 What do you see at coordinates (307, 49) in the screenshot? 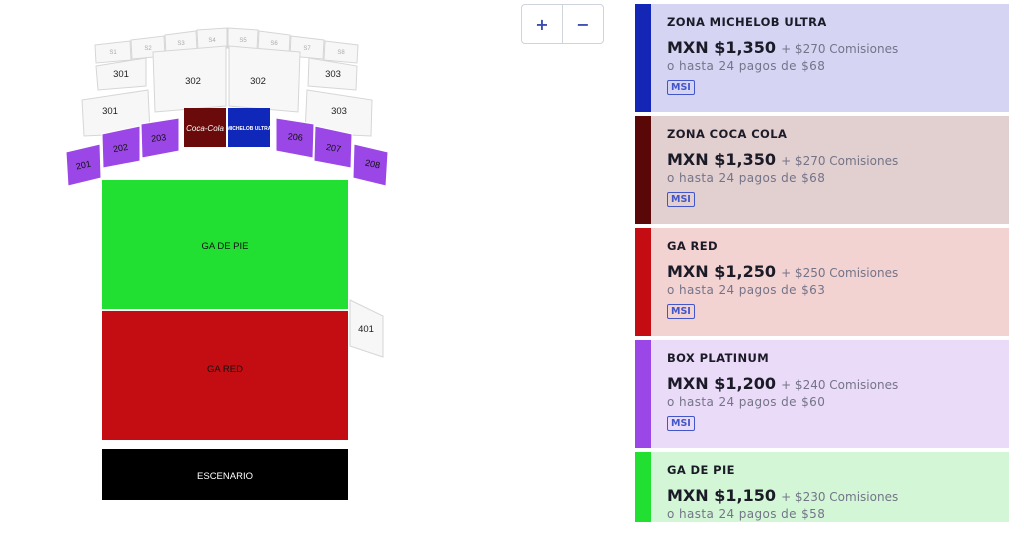
I see `label-s7: S7` at bounding box center [307, 49].